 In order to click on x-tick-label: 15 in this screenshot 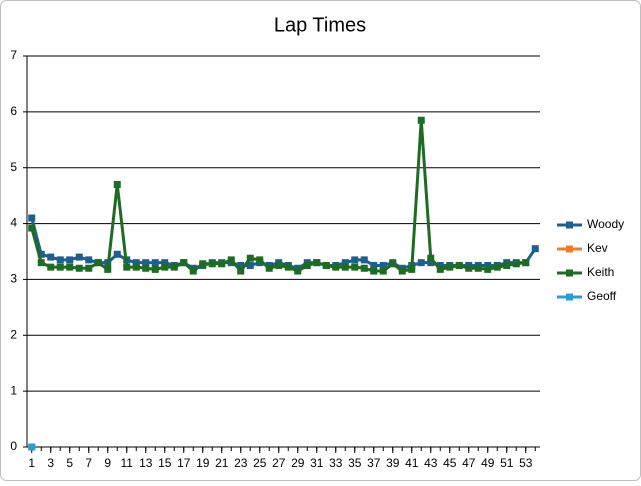, I will do `click(165, 463)`.